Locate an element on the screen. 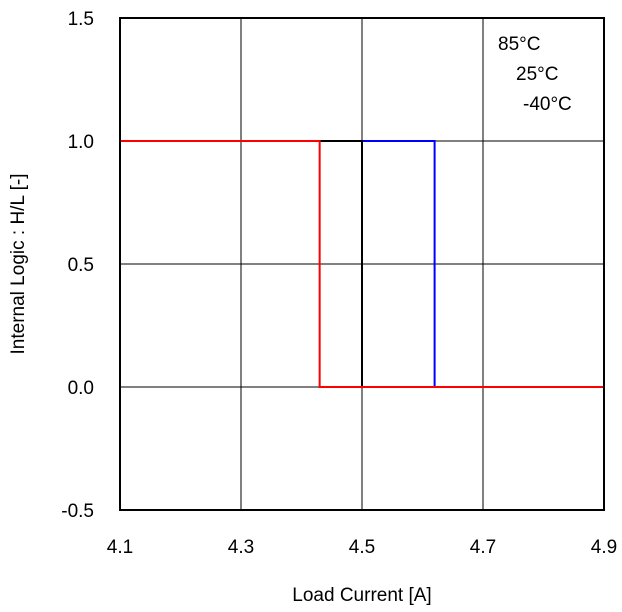 The width and height of the screenshot is (622, 612). x-tick-label-1: 4.3 is located at coordinates (241, 547).